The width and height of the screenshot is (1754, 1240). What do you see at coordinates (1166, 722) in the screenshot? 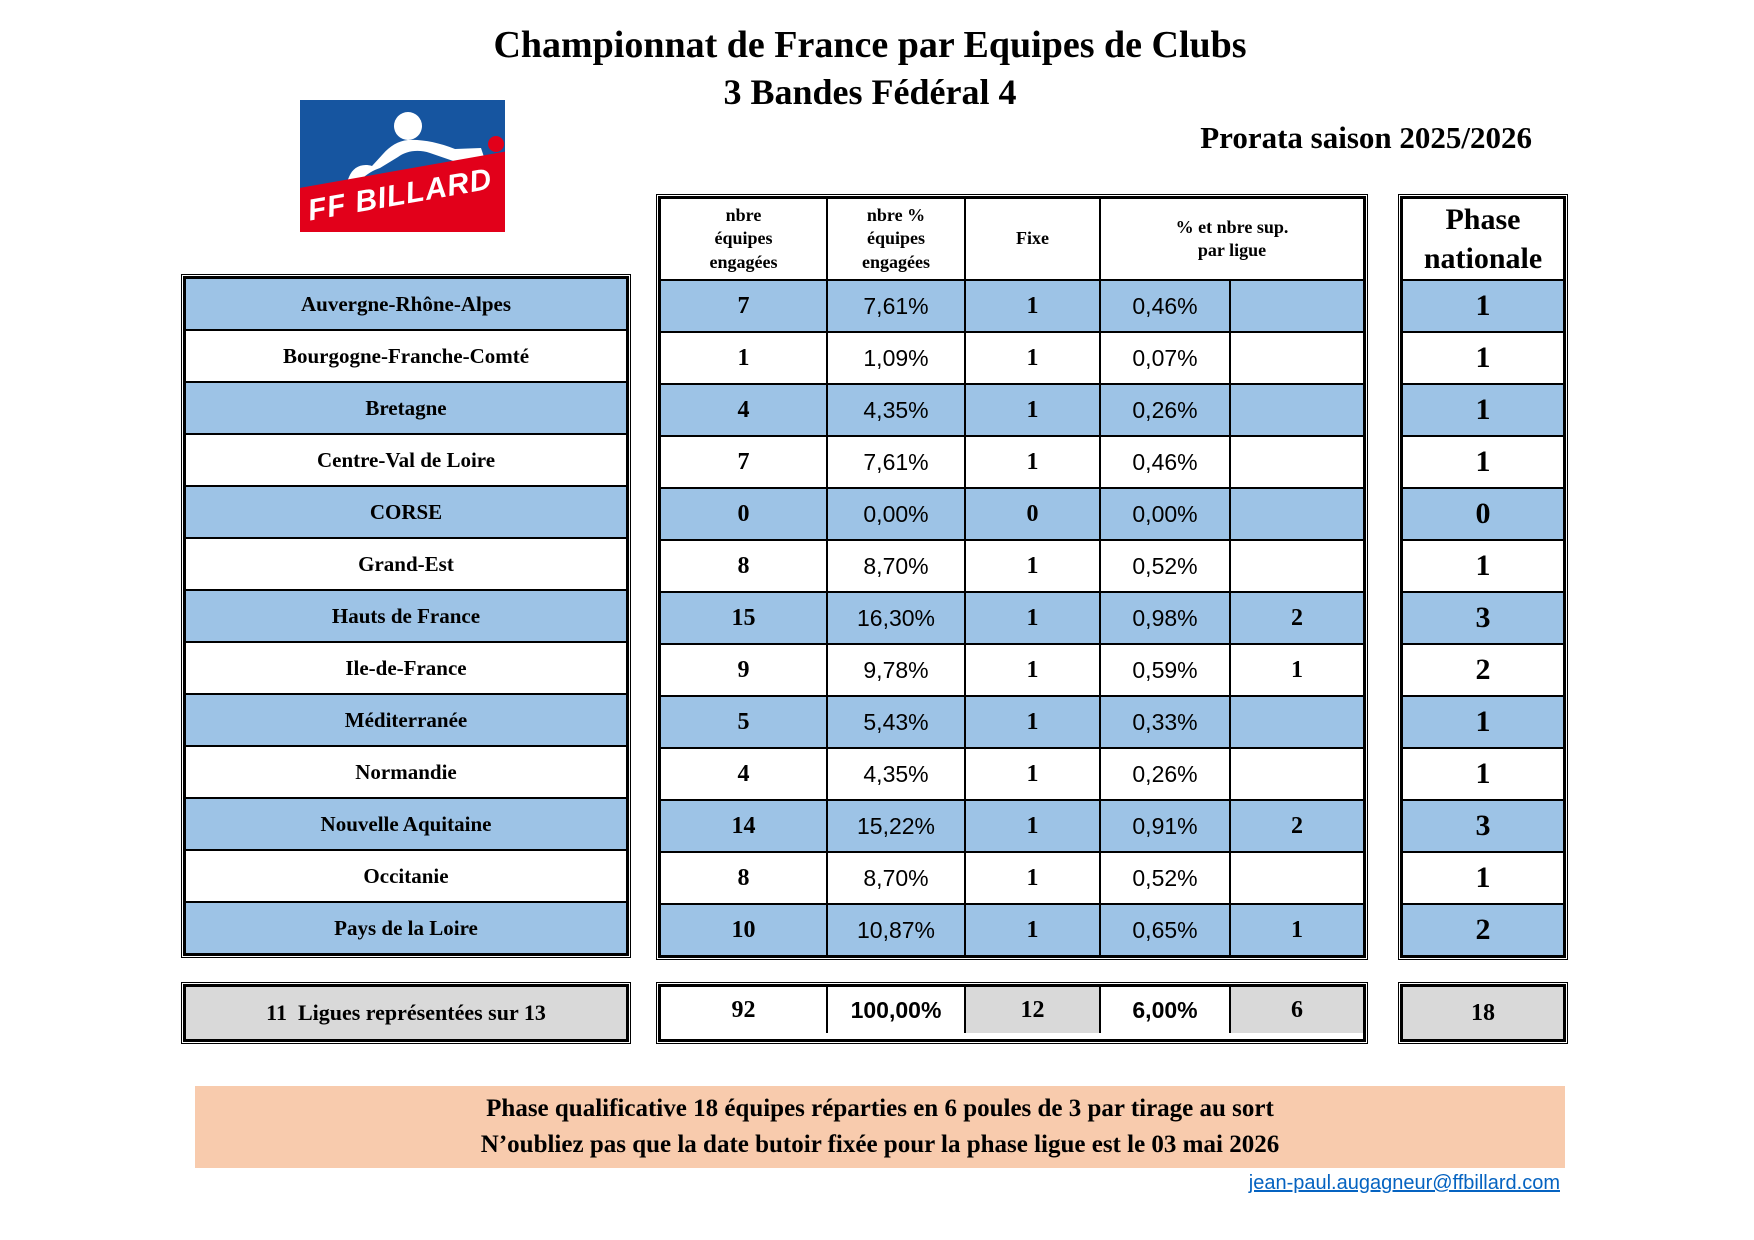
I see `ligue-pct: 0,33%` at bounding box center [1166, 722].